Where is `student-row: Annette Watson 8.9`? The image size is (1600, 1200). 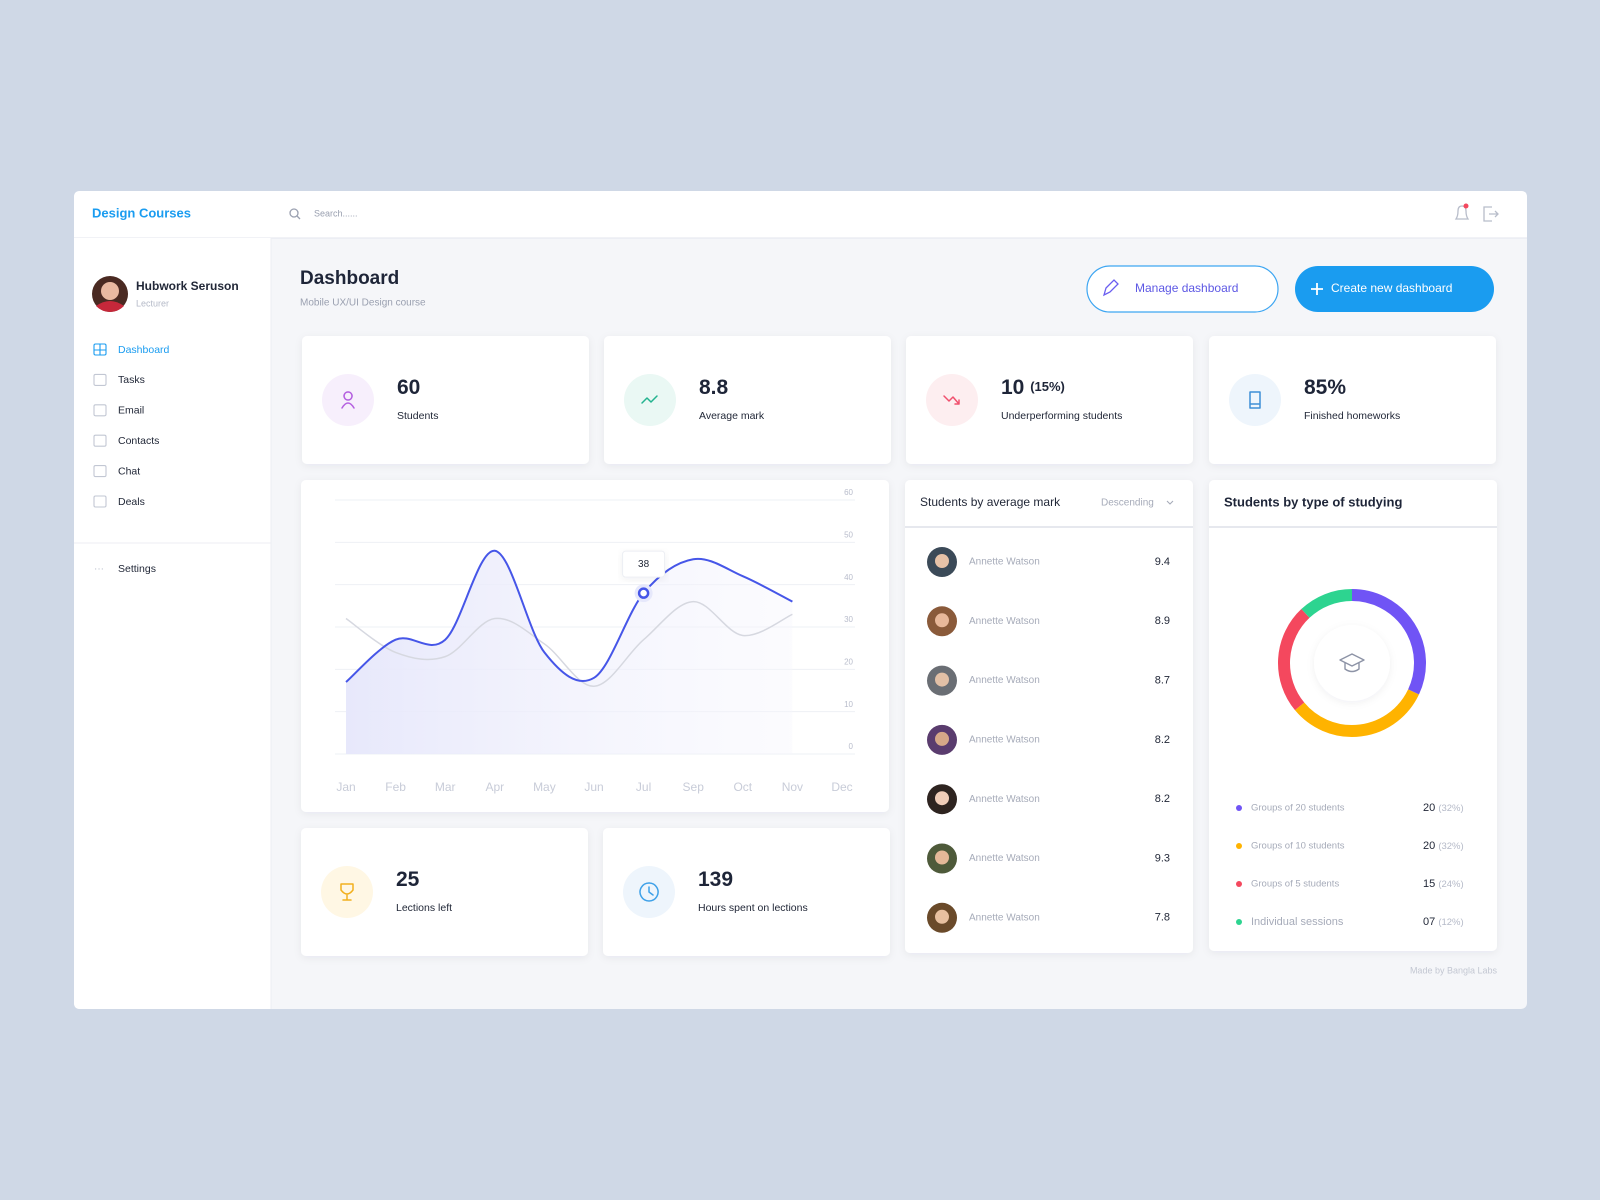
student-row: Annette Watson 8.9 is located at coordinates (1048, 621).